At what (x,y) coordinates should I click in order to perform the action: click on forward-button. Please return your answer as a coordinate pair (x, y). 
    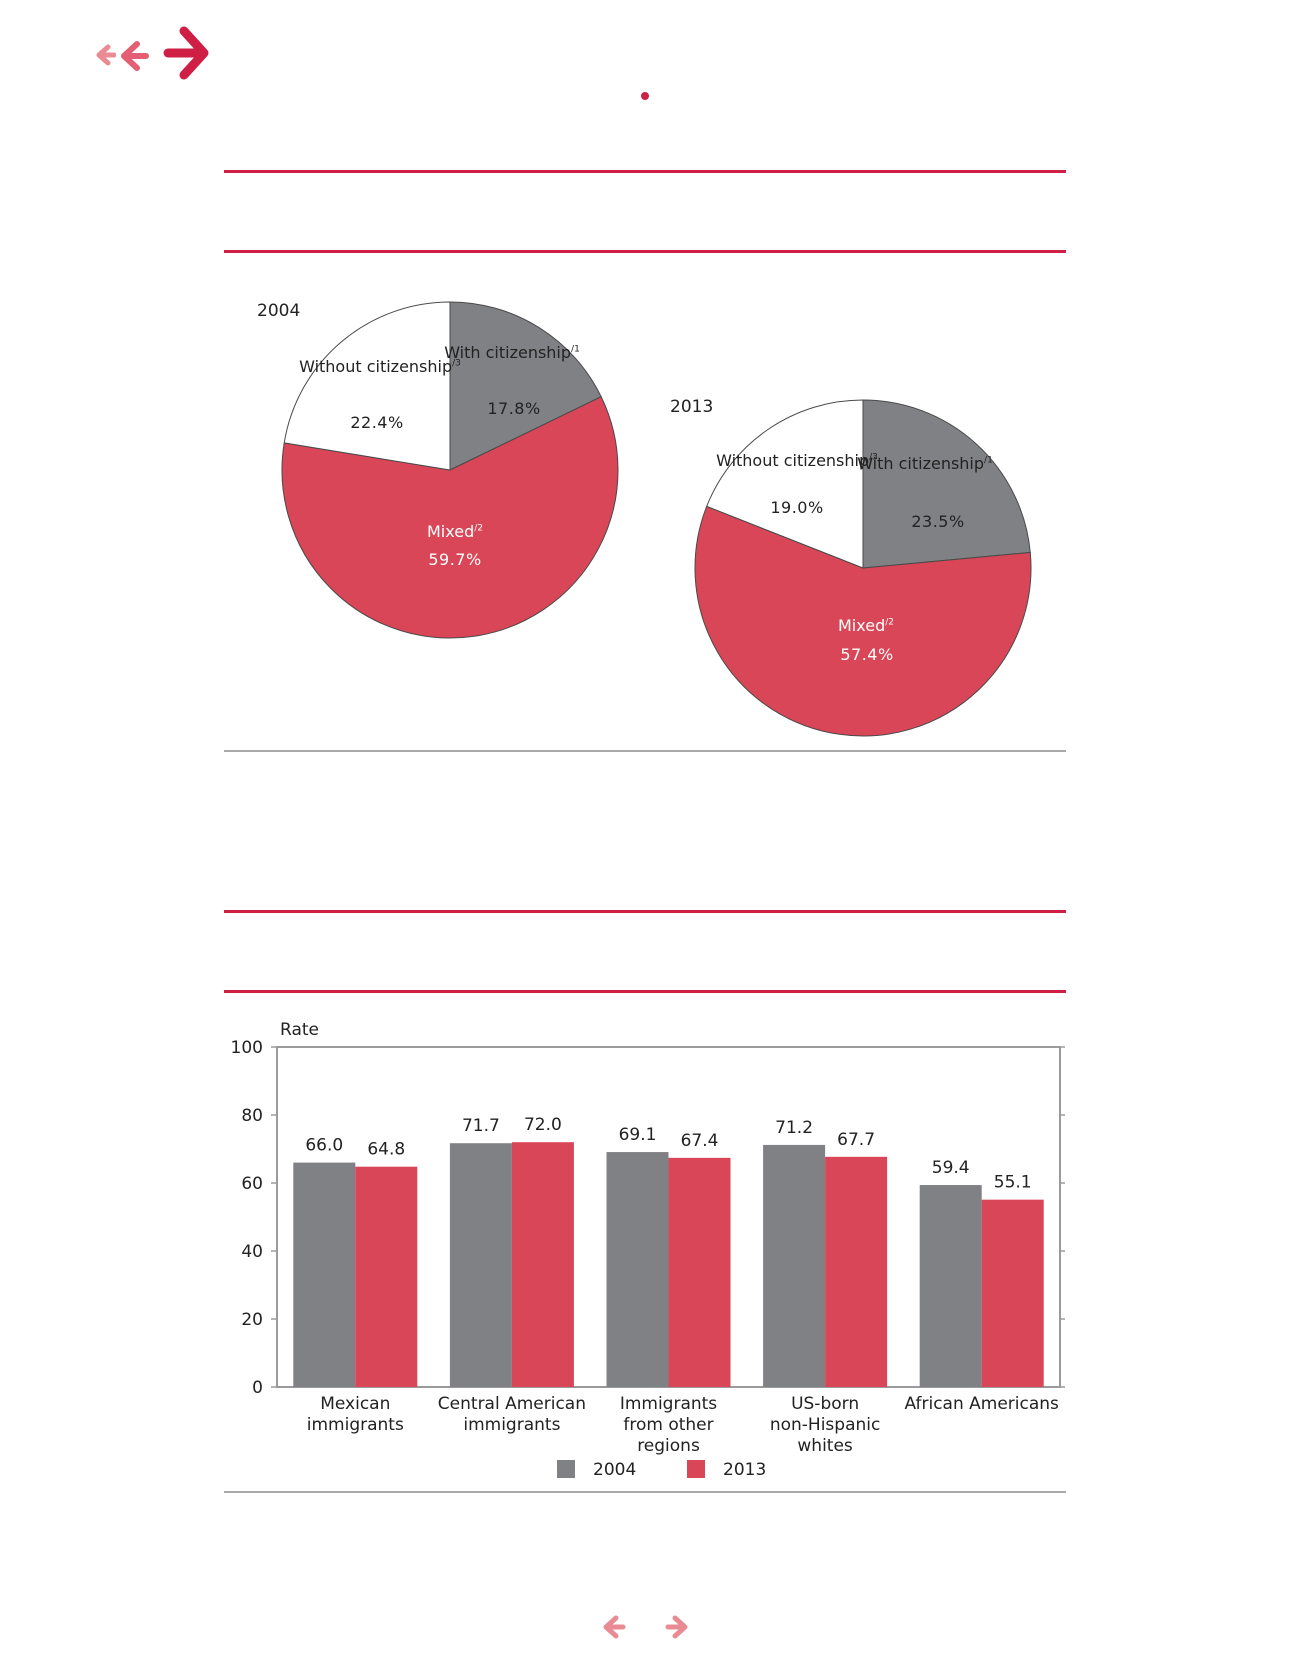
    Looking at the image, I should click on (186, 53).